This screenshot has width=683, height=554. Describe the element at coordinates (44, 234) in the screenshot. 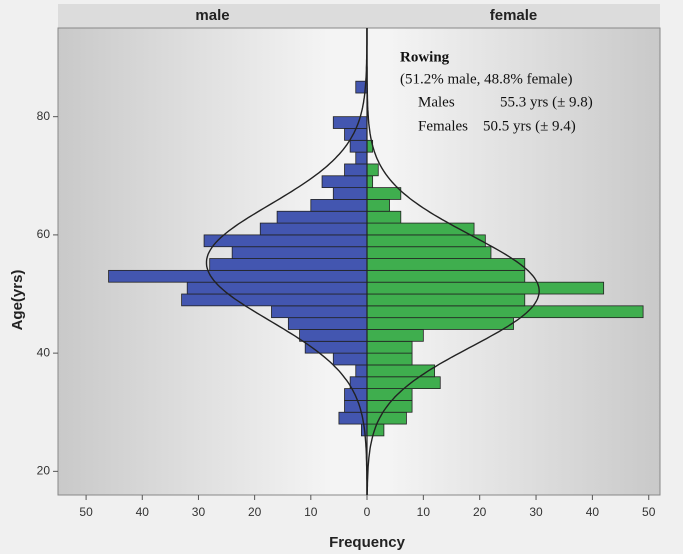

I see `y-tick-label: 60` at that location.